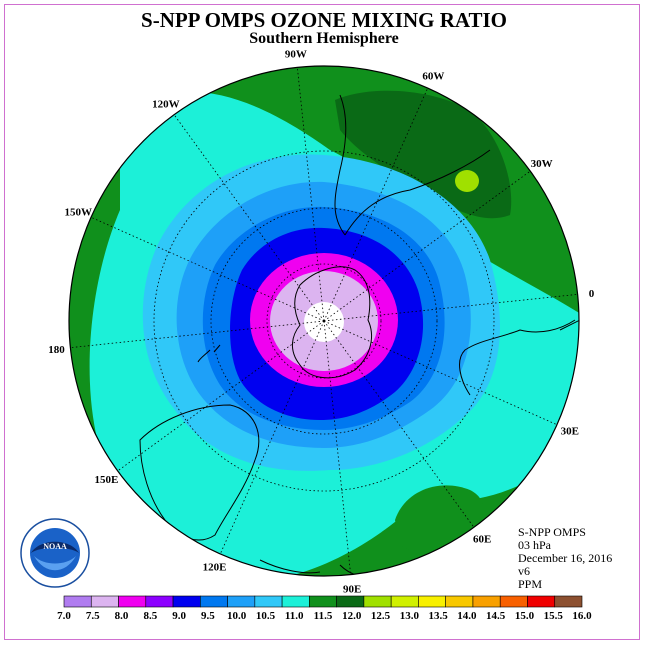 This screenshot has height=648, width=648. Describe the element at coordinates (122, 616) in the screenshot. I see `colorbar-label: 8.0` at that location.